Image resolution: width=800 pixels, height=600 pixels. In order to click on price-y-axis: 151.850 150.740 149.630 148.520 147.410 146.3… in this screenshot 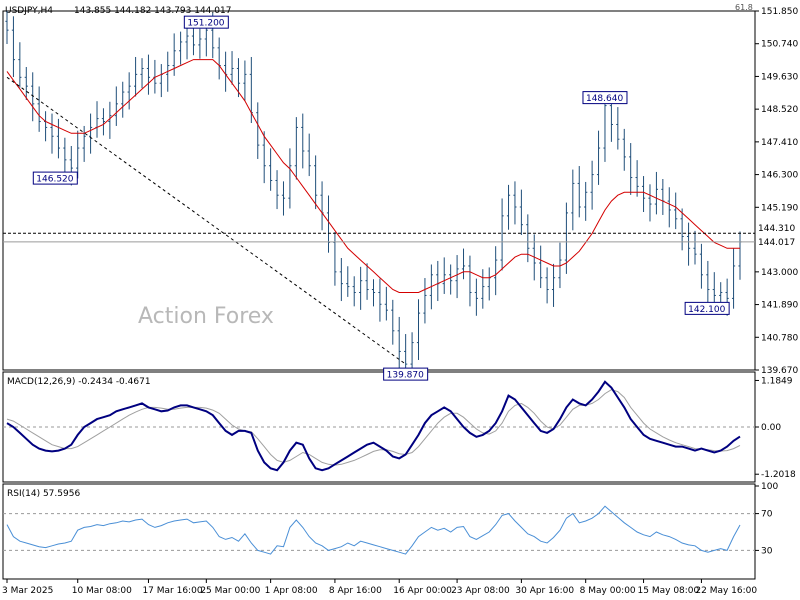, I will do `click(776, 191)`.